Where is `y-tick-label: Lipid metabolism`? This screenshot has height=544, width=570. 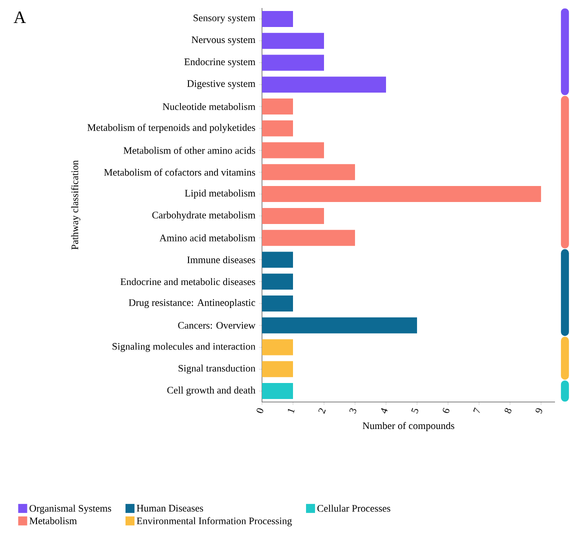
y-tick-label: Lipid metabolism is located at coordinates (220, 194).